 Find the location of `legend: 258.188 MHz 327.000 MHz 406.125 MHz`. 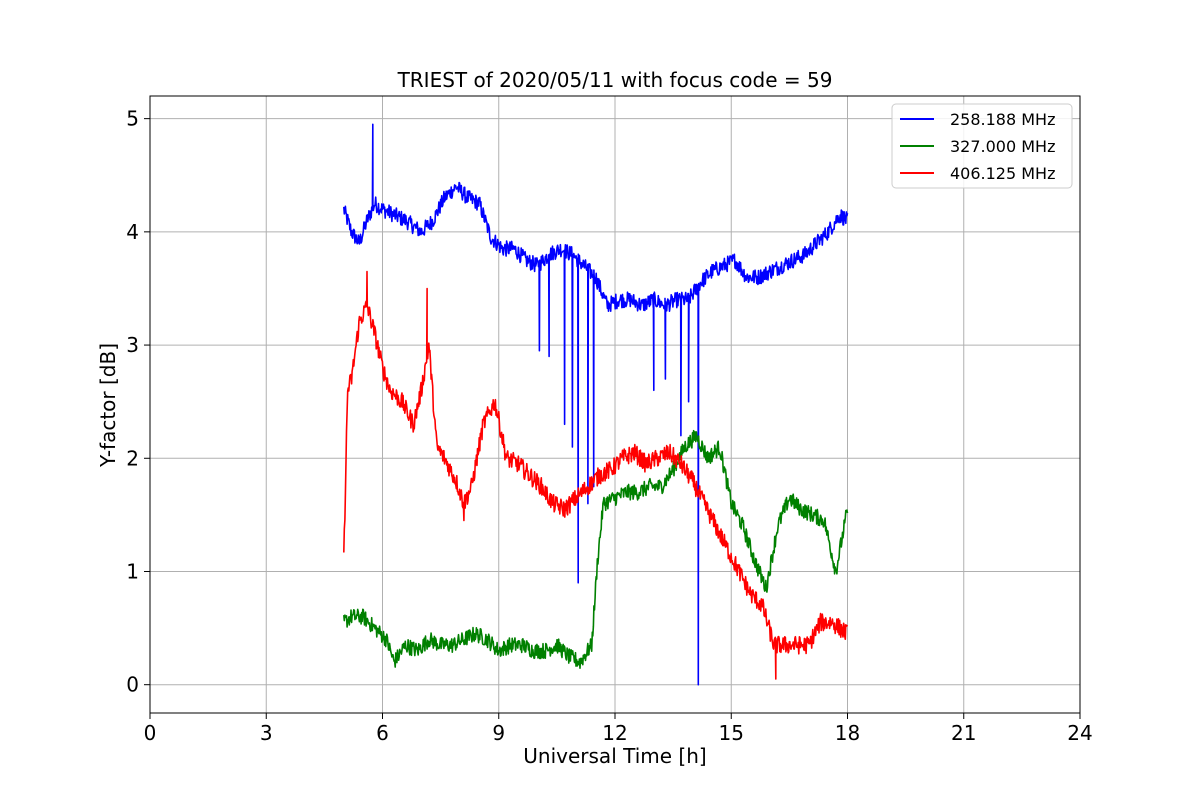

legend: 258.188 MHz 327.000 MHz 406.125 MHz is located at coordinates (982, 146).